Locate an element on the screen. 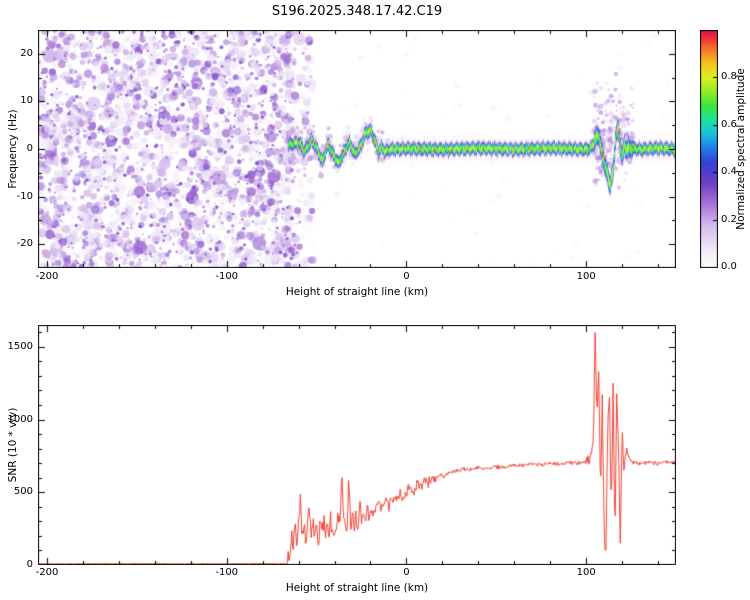  snr-x-axis-label: Height of straight line (km) is located at coordinates (357, 588).